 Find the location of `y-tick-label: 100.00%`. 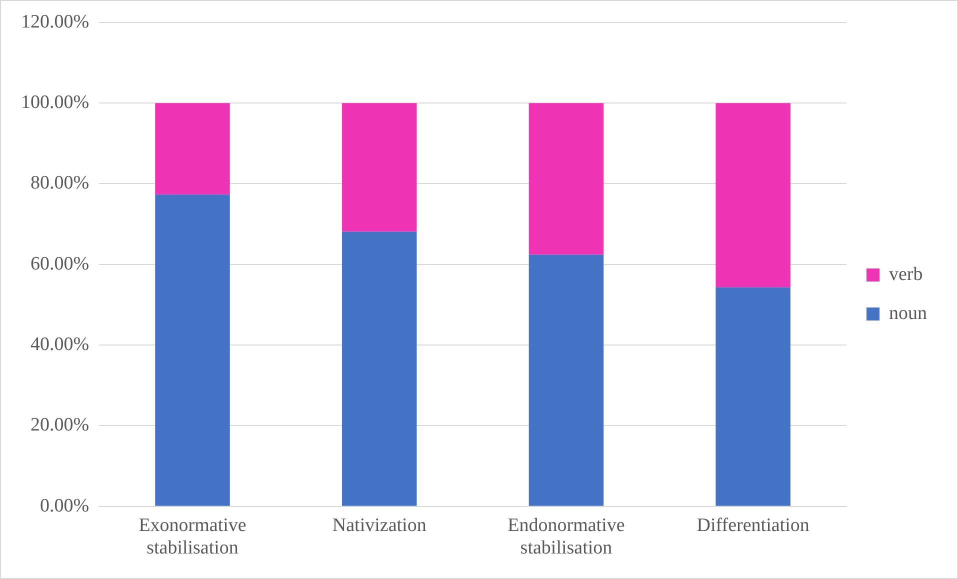

y-tick-label: 100.00% is located at coordinates (55, 103).